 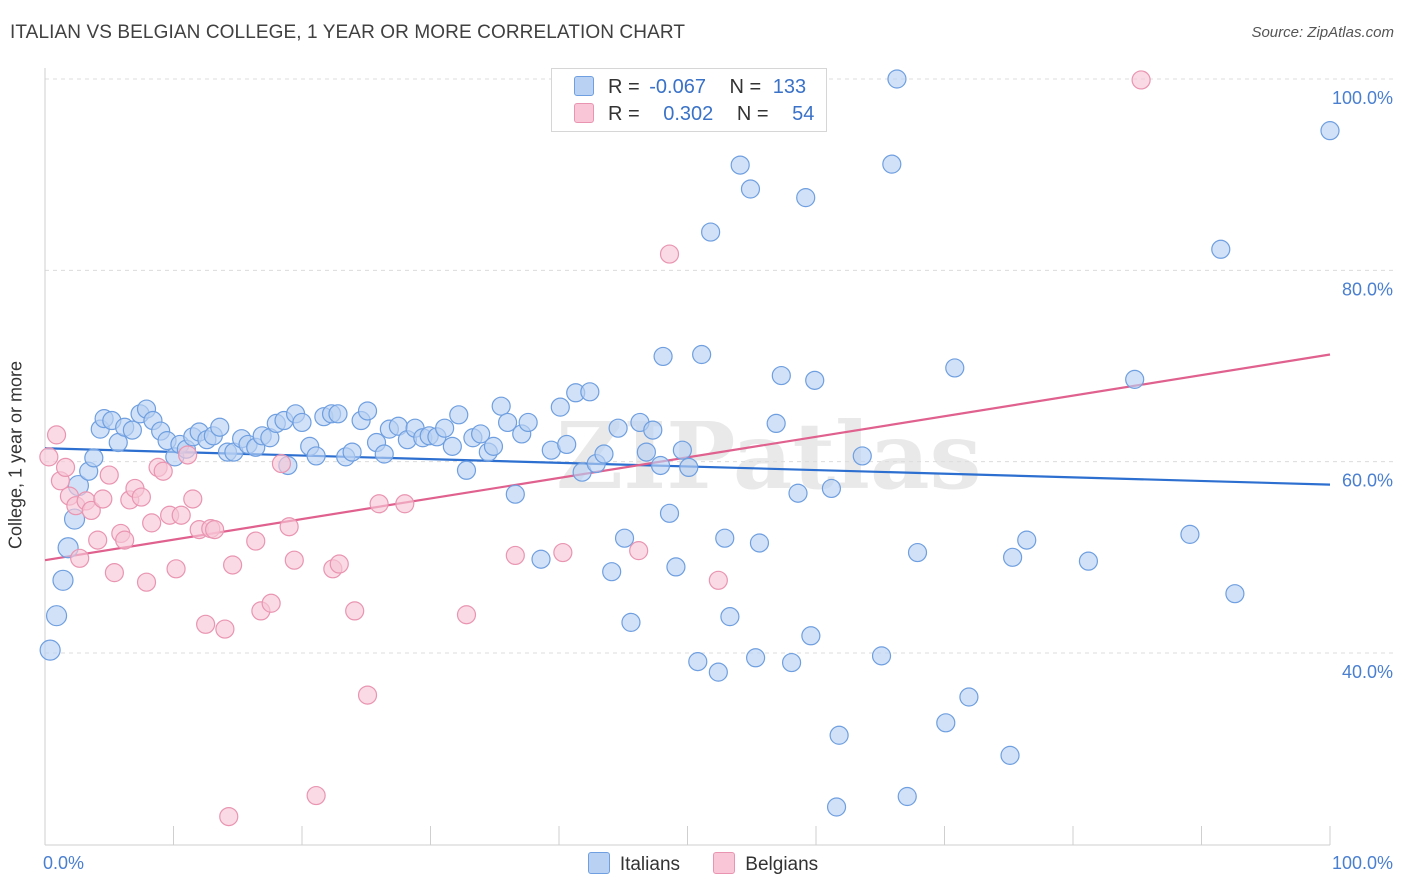 I want to click on legend-row-belgians: R = 0.302 N = 54, so click(x=694, y=115).